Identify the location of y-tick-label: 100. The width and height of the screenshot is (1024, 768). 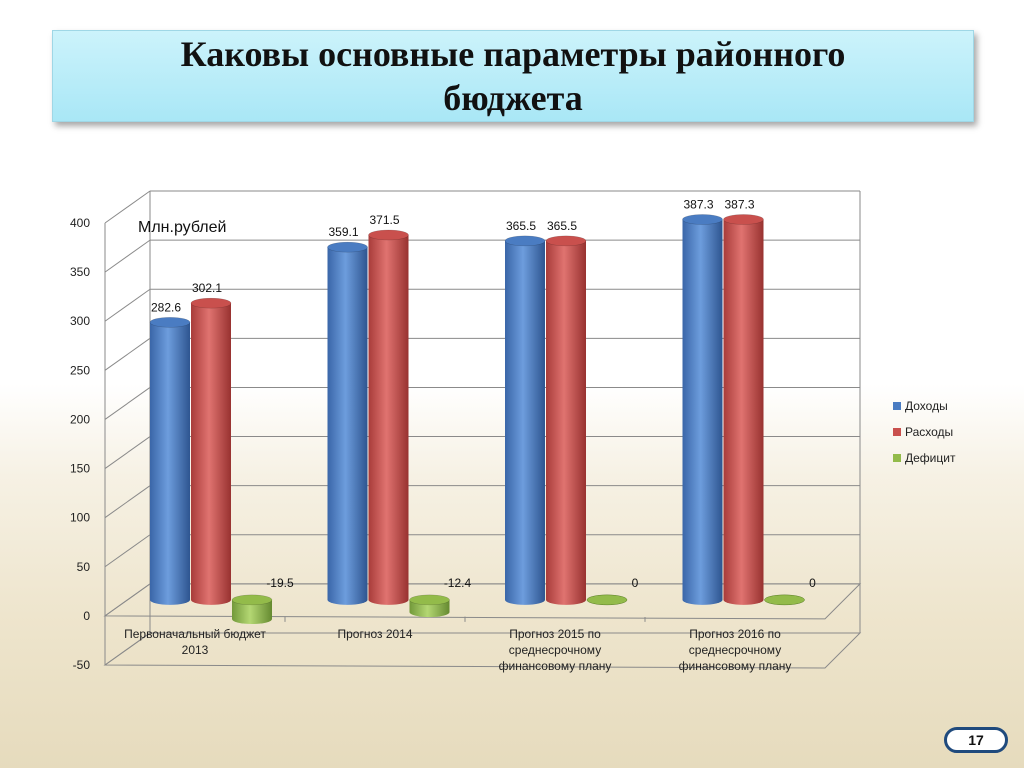
(80, 518).